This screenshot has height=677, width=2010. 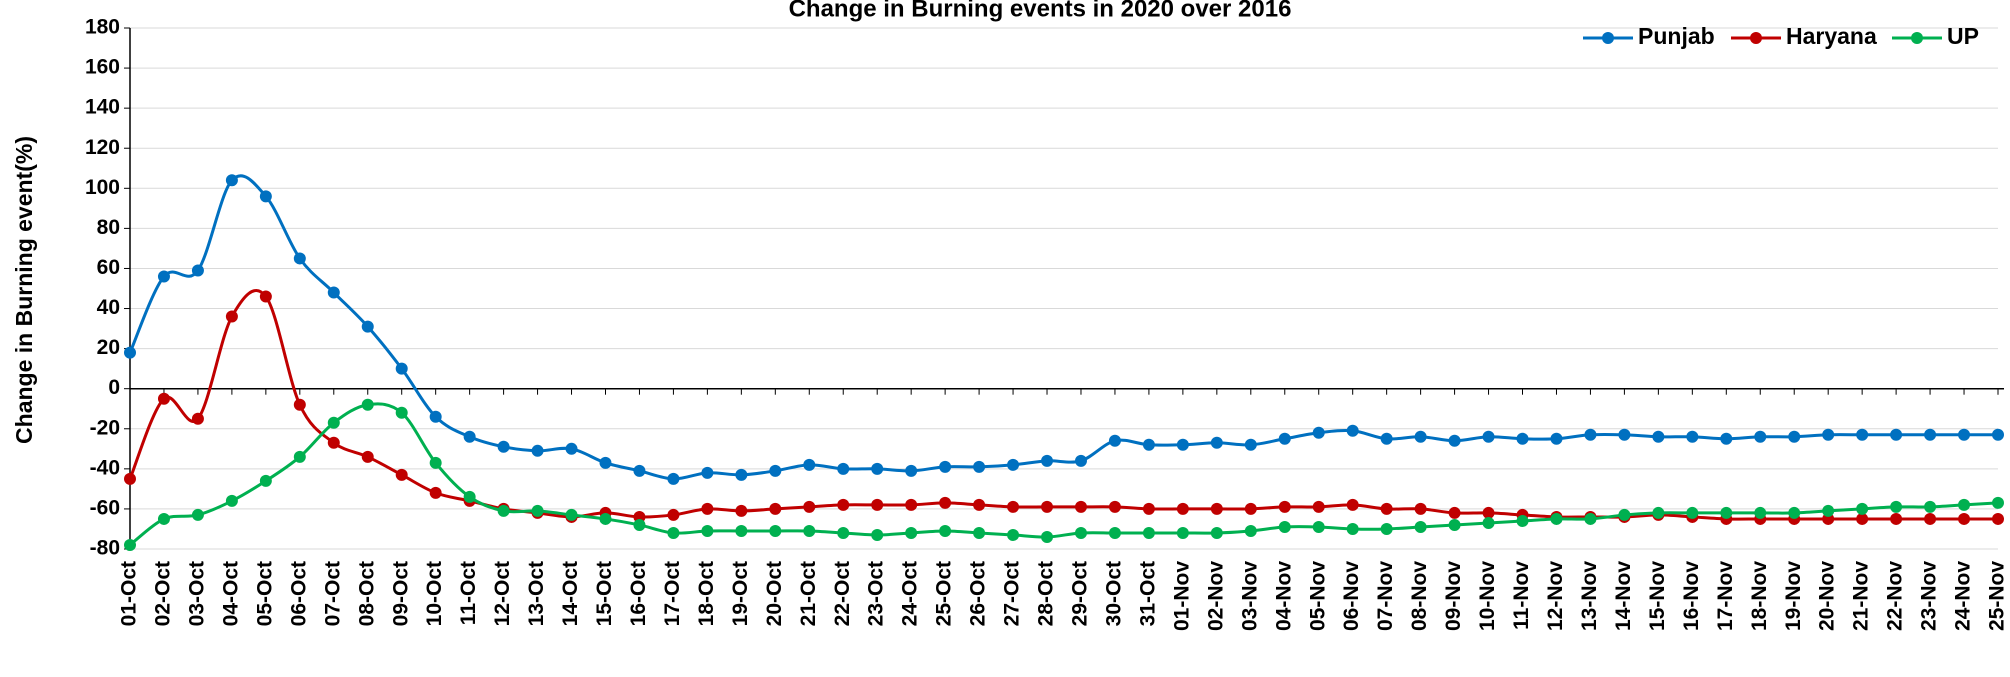 I want to click on x-tick-label: 23-Oct, so click(x=876, y=593).